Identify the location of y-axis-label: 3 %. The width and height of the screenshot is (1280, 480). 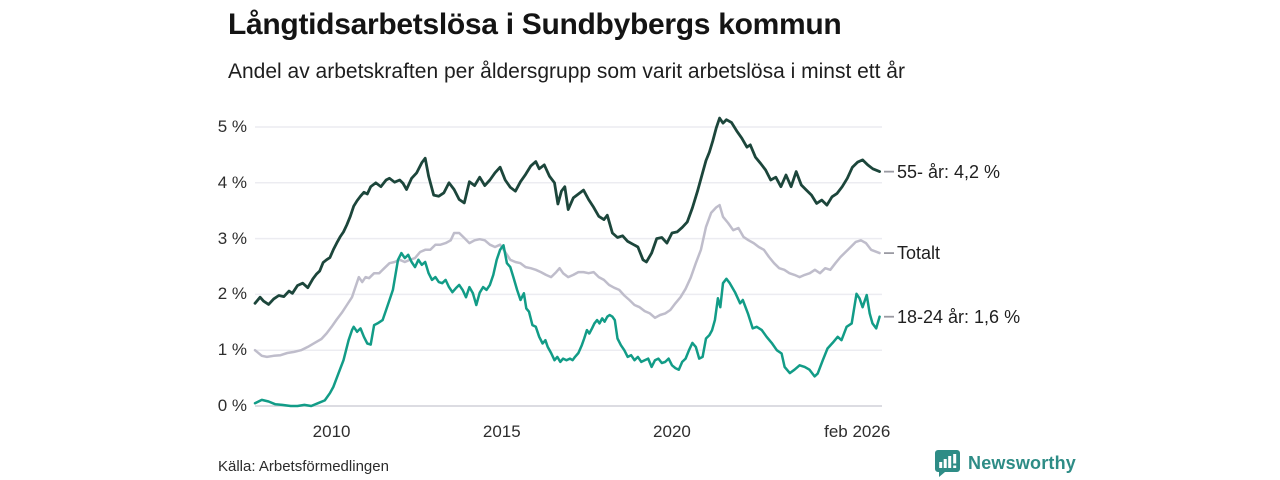
(232, 238).